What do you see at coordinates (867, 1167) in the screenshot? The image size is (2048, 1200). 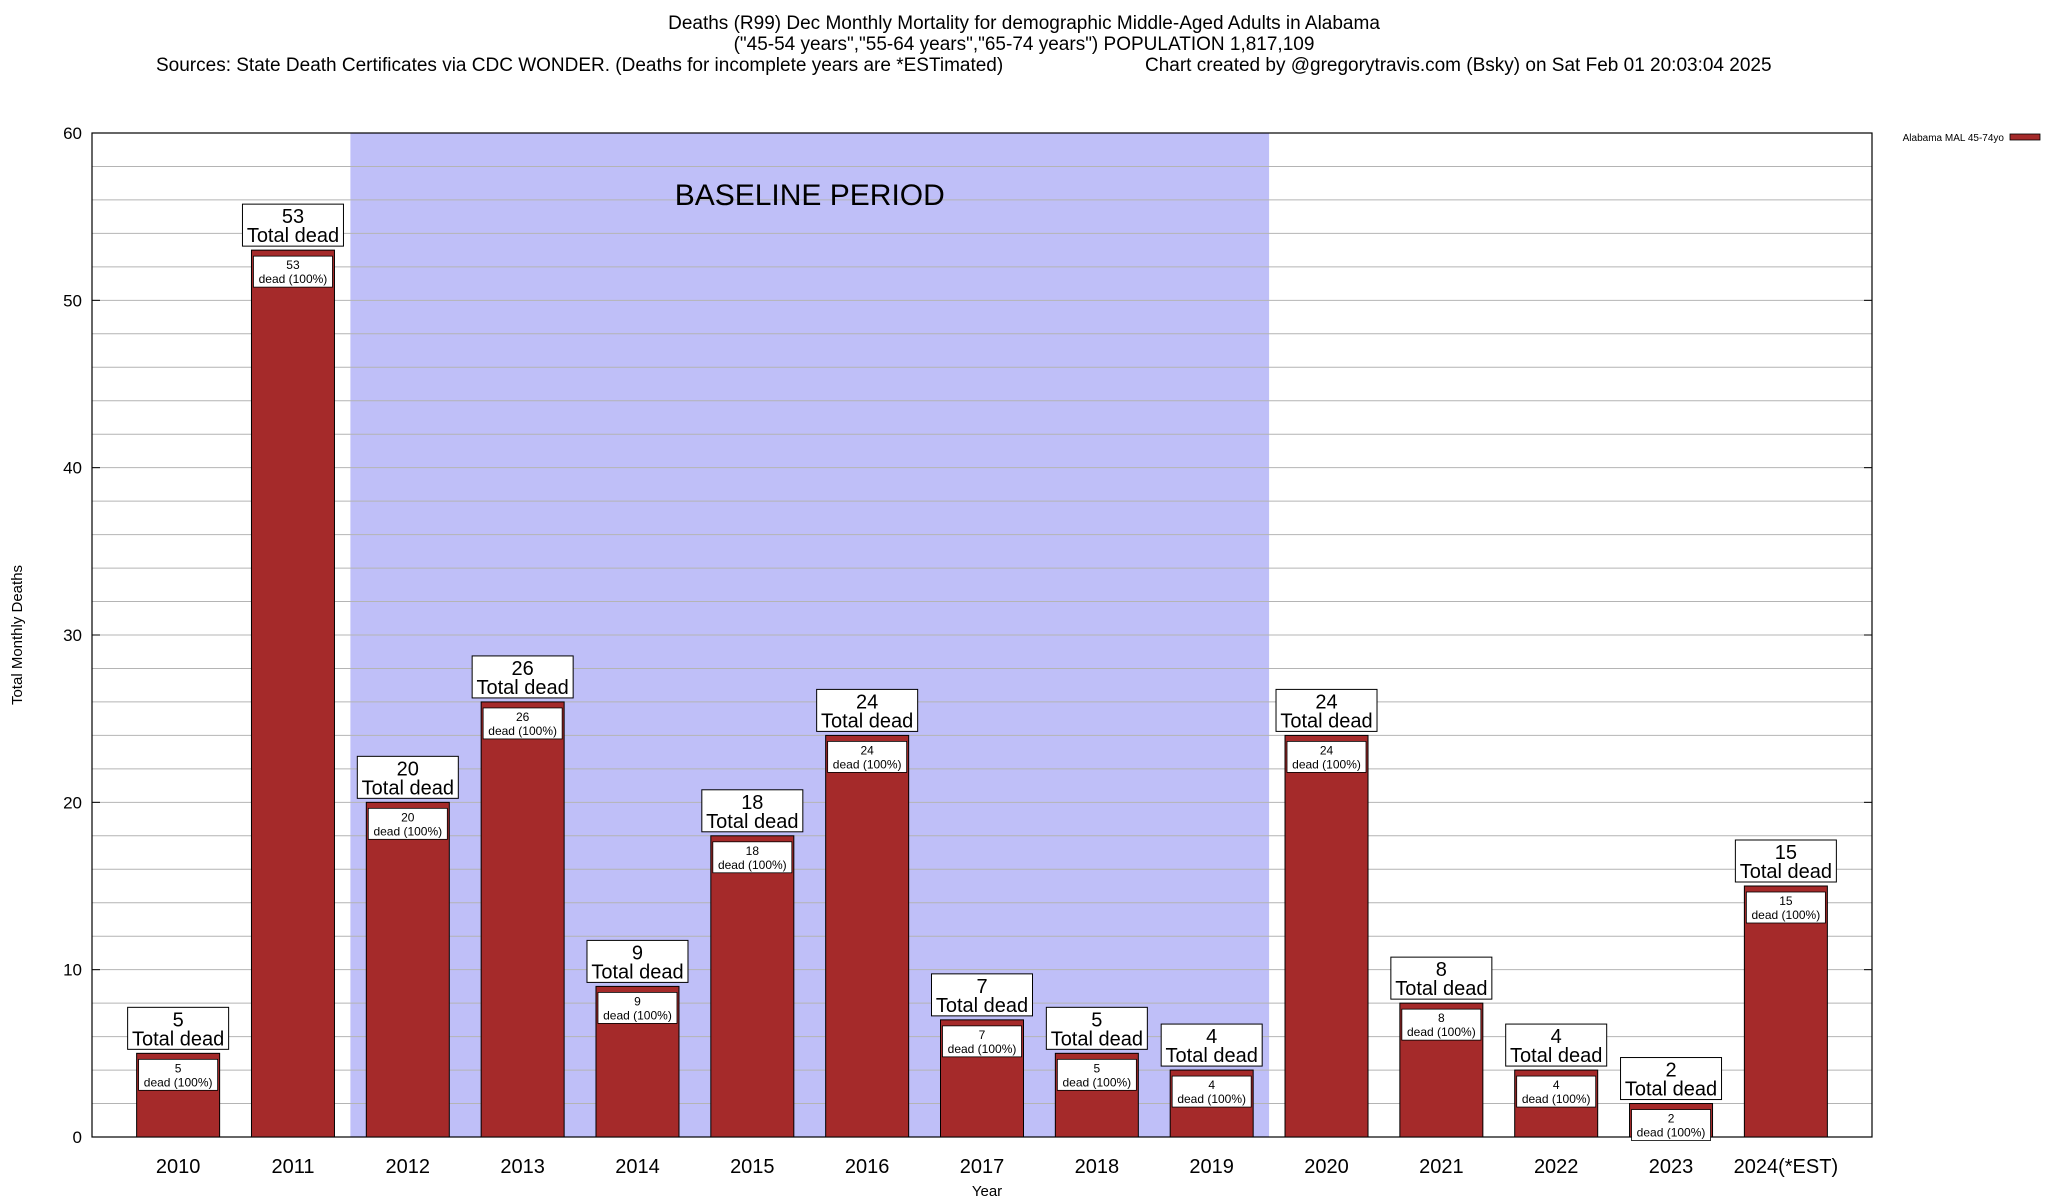 I see `x-tick-label: 2016` at bounding box center [867, 1167].